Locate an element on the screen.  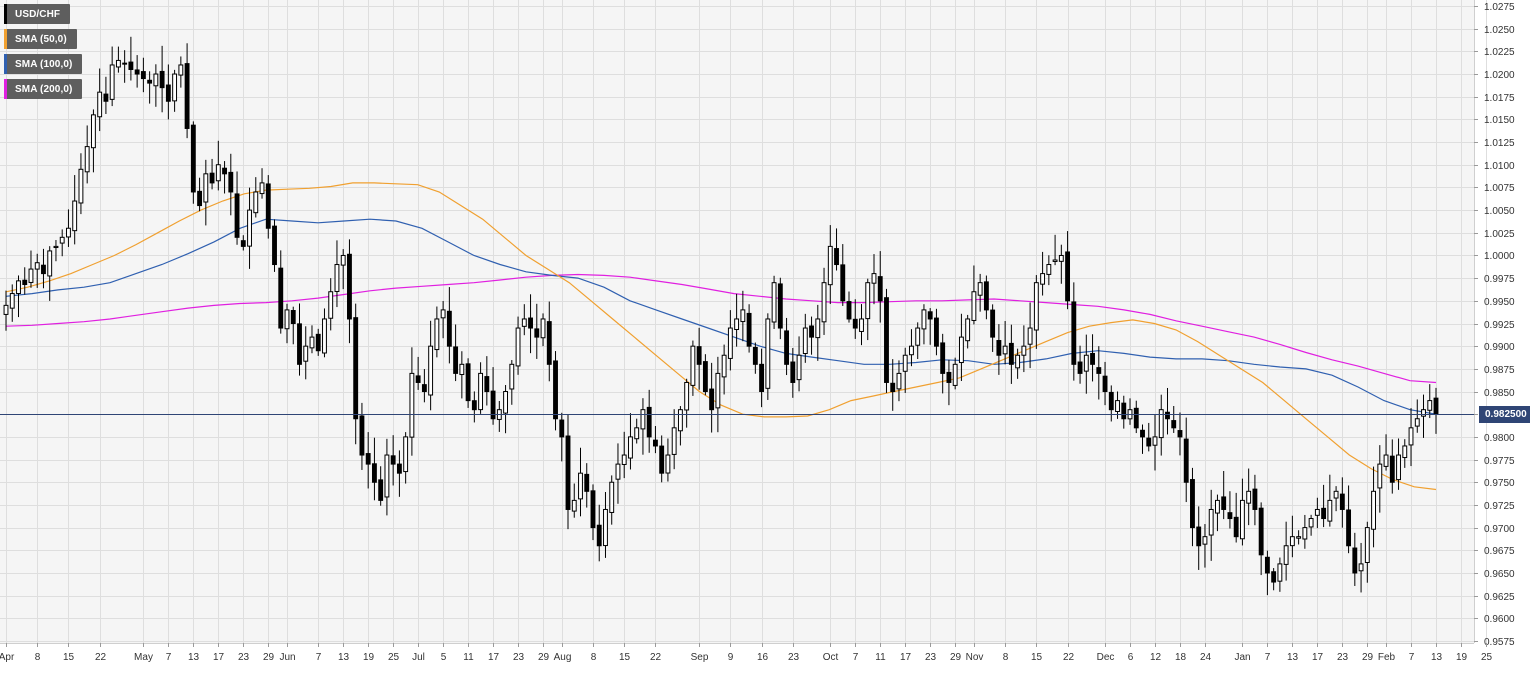
legend-sma100: SMA (100,0) is located at coordinates (43, 64).